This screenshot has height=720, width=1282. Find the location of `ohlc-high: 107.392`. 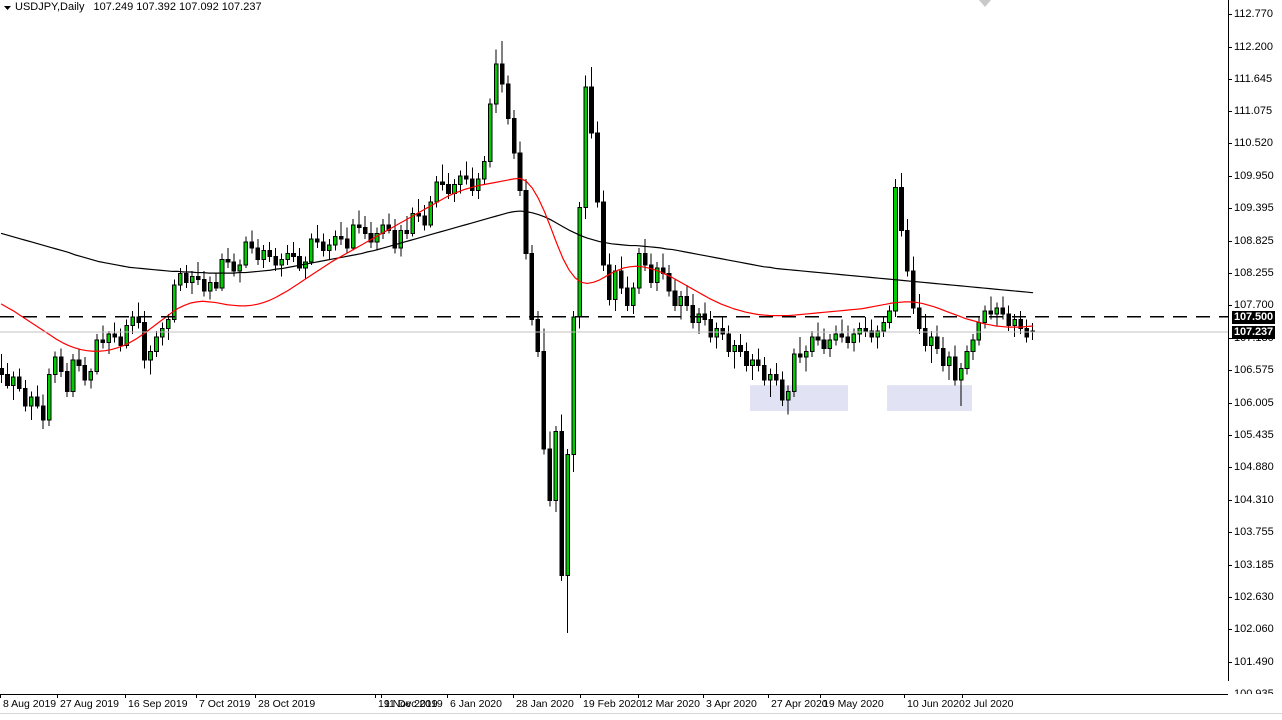

ohlc-high: 107.392 is located at coordinates (156, 7).